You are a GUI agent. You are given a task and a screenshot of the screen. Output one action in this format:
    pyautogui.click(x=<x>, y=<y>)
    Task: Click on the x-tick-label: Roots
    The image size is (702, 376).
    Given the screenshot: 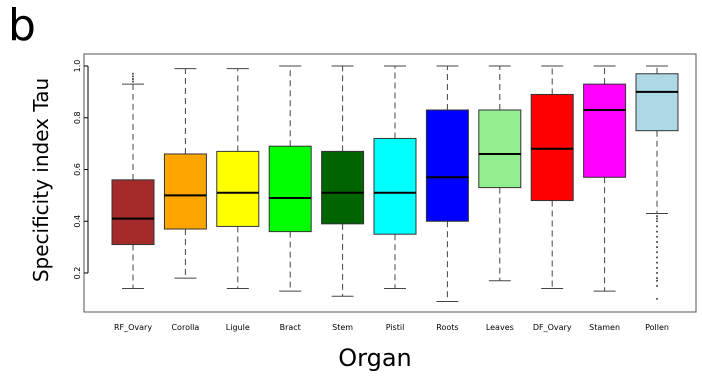 What is the action you would take?
    pyautogui.click(x=447, y=327)
    